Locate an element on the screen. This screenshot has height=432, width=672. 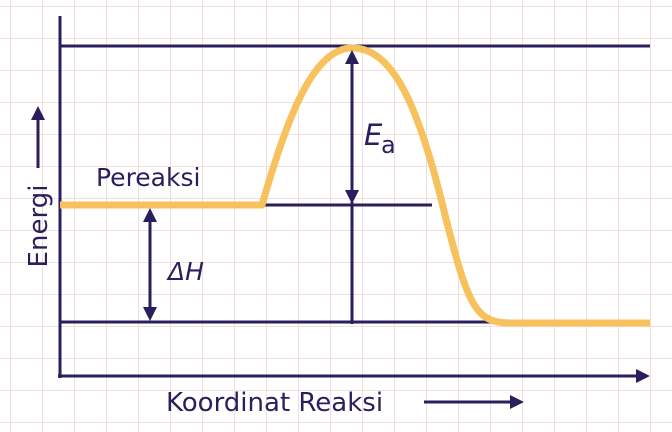
x-label-arrowhead is located at coordinates (517, 402).